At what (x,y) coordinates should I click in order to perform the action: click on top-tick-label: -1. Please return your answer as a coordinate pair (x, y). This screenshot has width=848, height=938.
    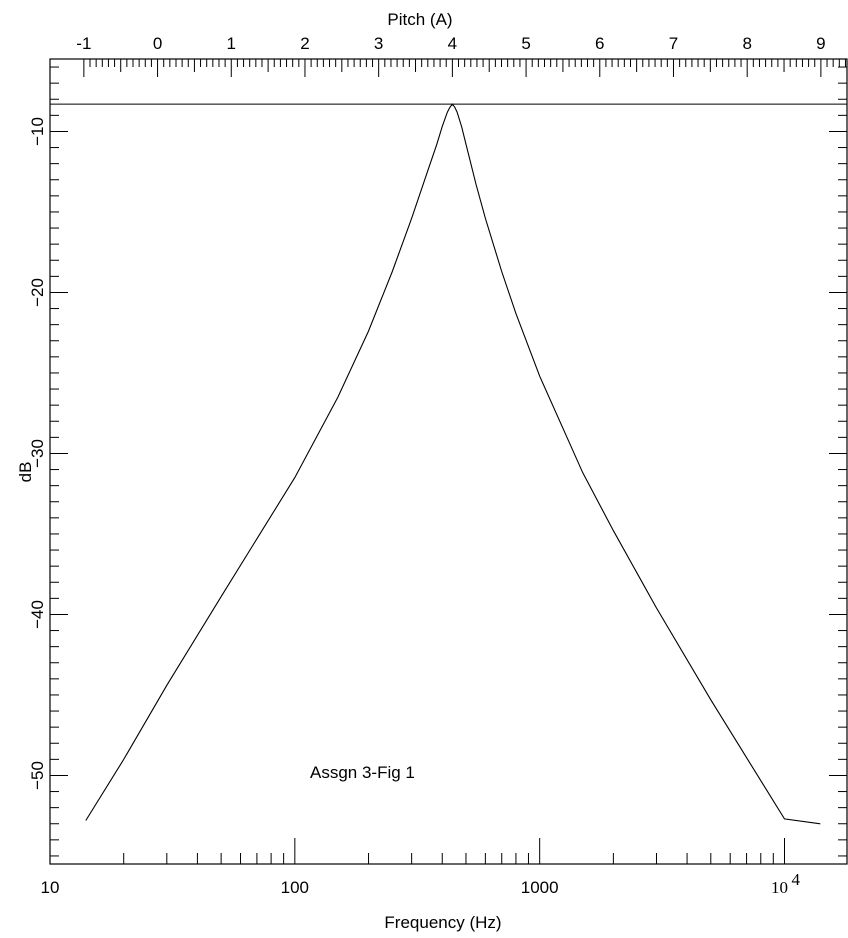
    Looking at the image, I should click on (83, 43).